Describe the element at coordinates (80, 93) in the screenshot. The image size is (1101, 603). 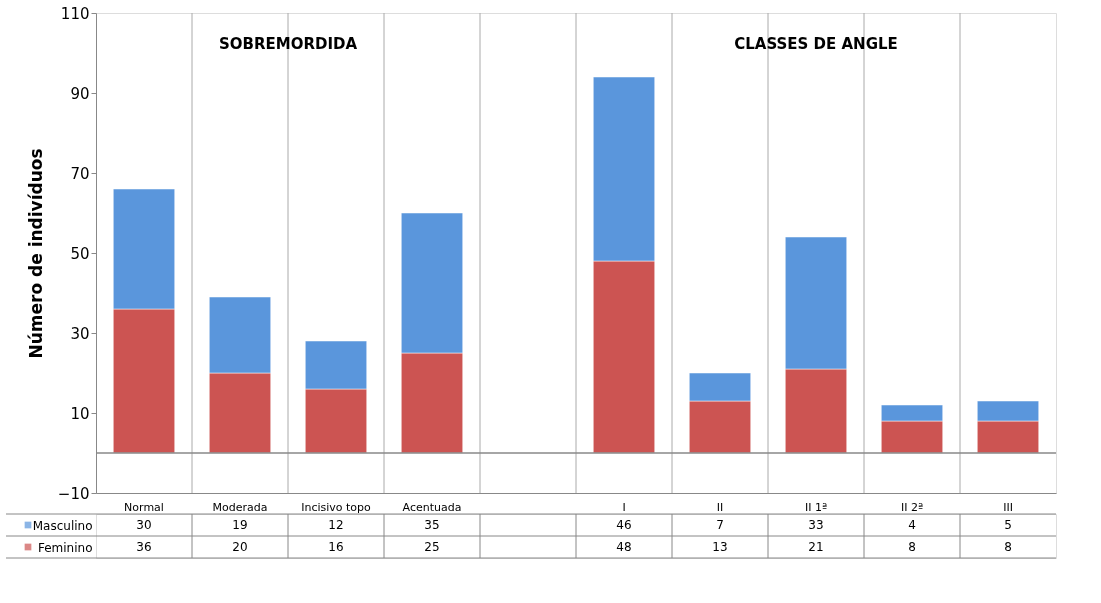
I see `y-tick-label: 90` at that location.